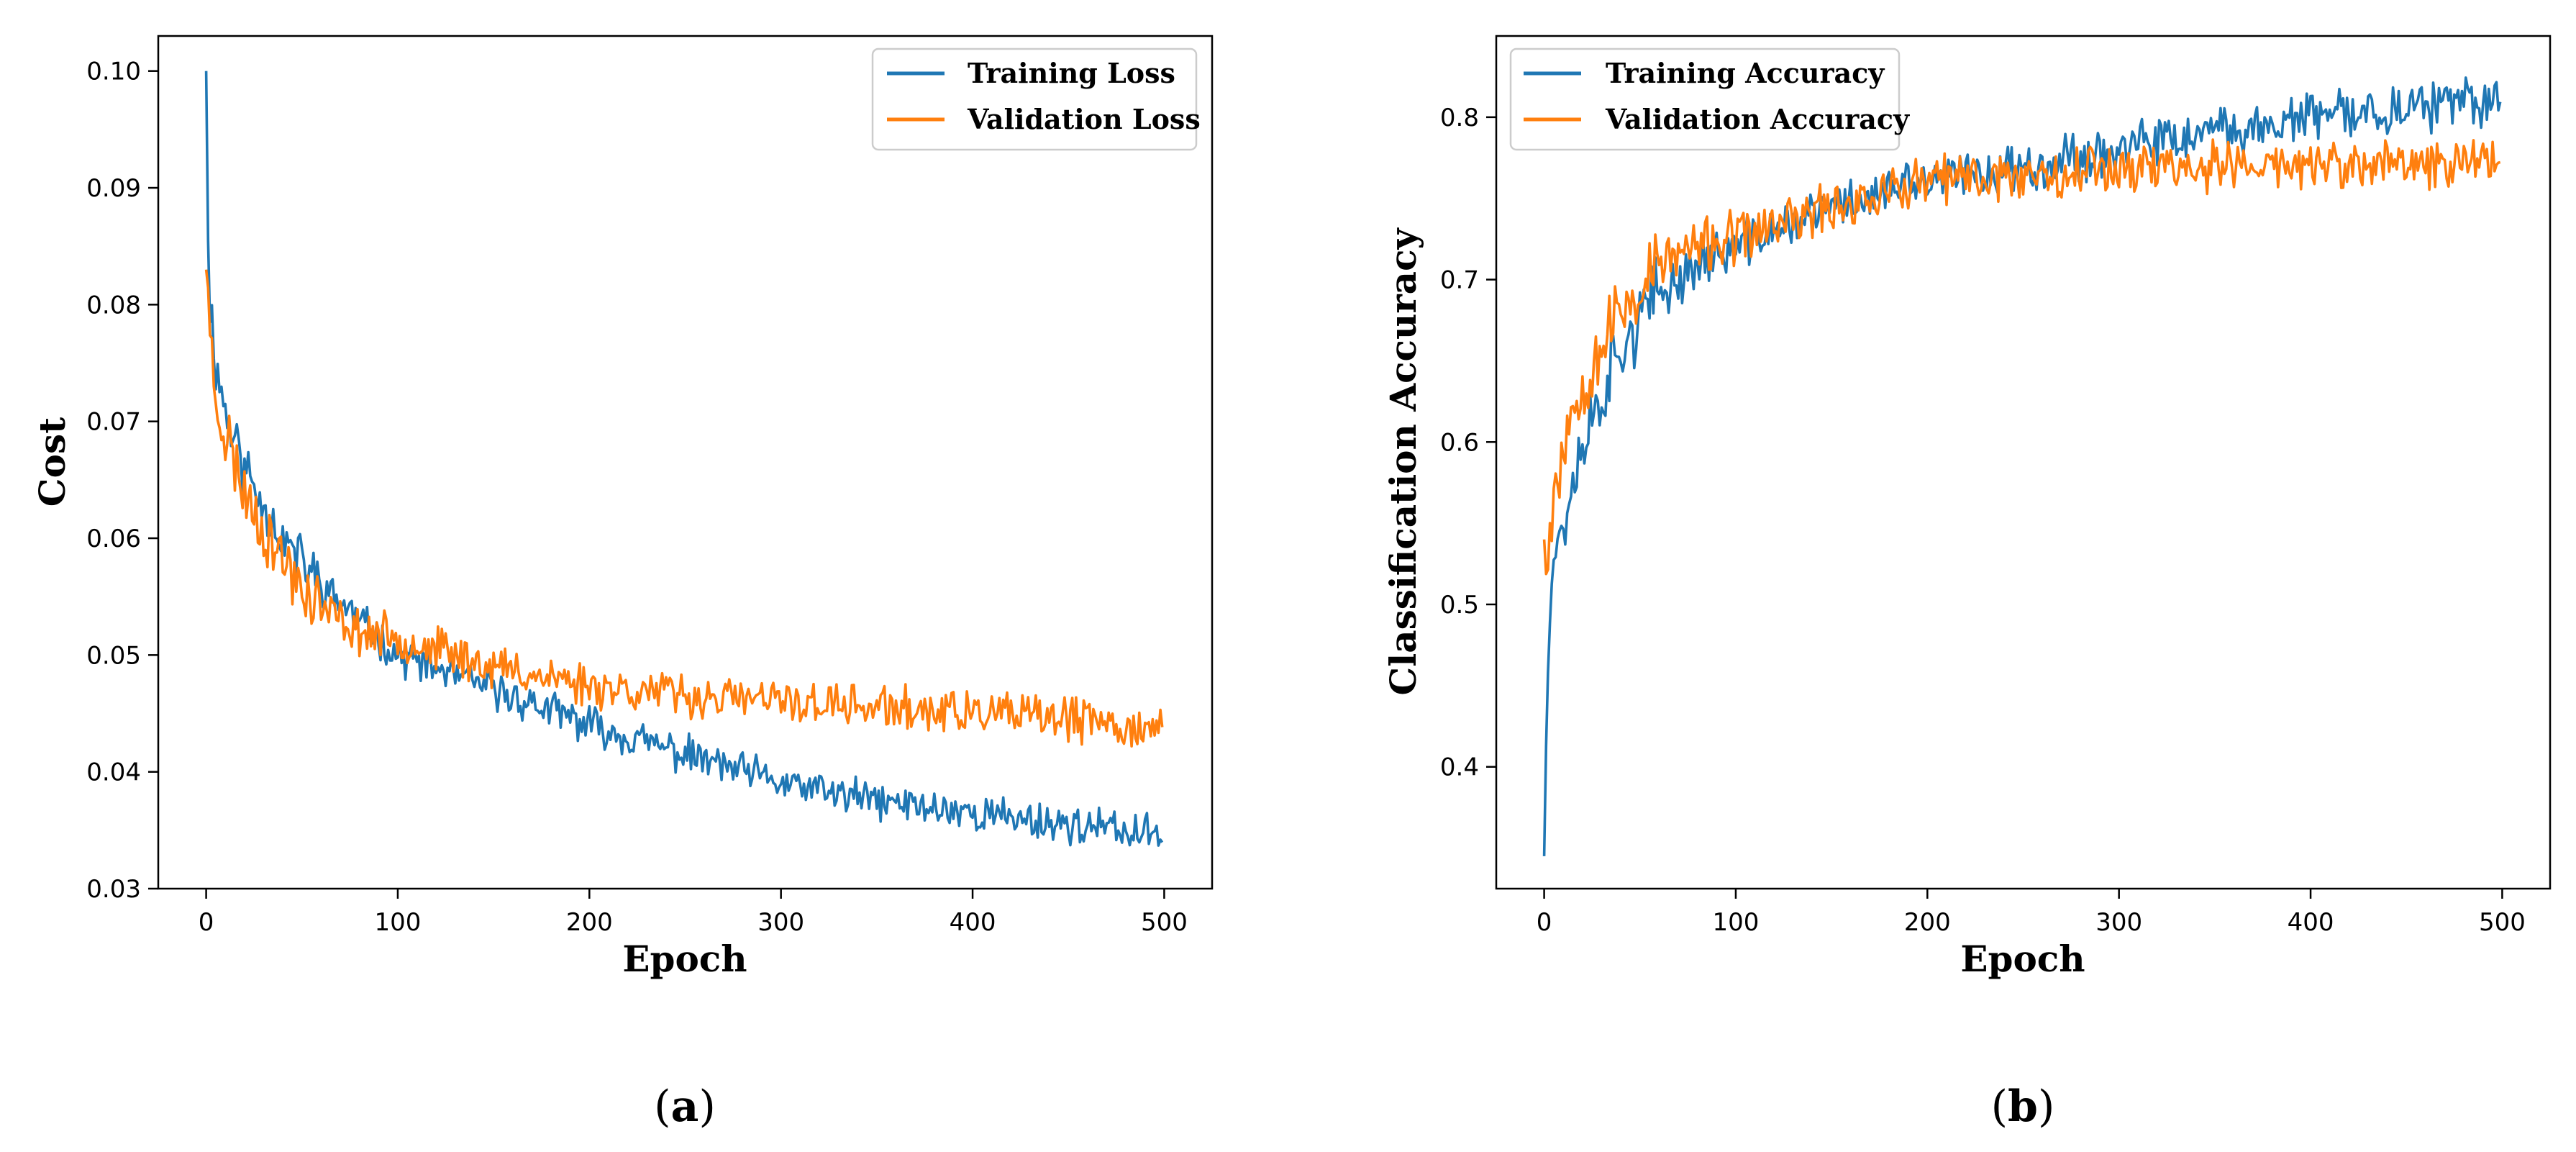 The height and width of the screenshot is (1152, 2576). I want to click on y-tick-label: 0.08, so click(114, 305).